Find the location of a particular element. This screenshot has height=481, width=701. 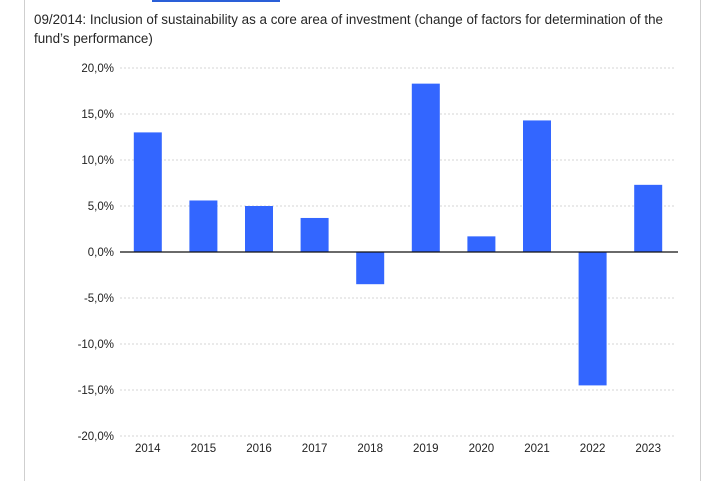

y-tick-label: 20,0% is located at coordinates (97, 69).